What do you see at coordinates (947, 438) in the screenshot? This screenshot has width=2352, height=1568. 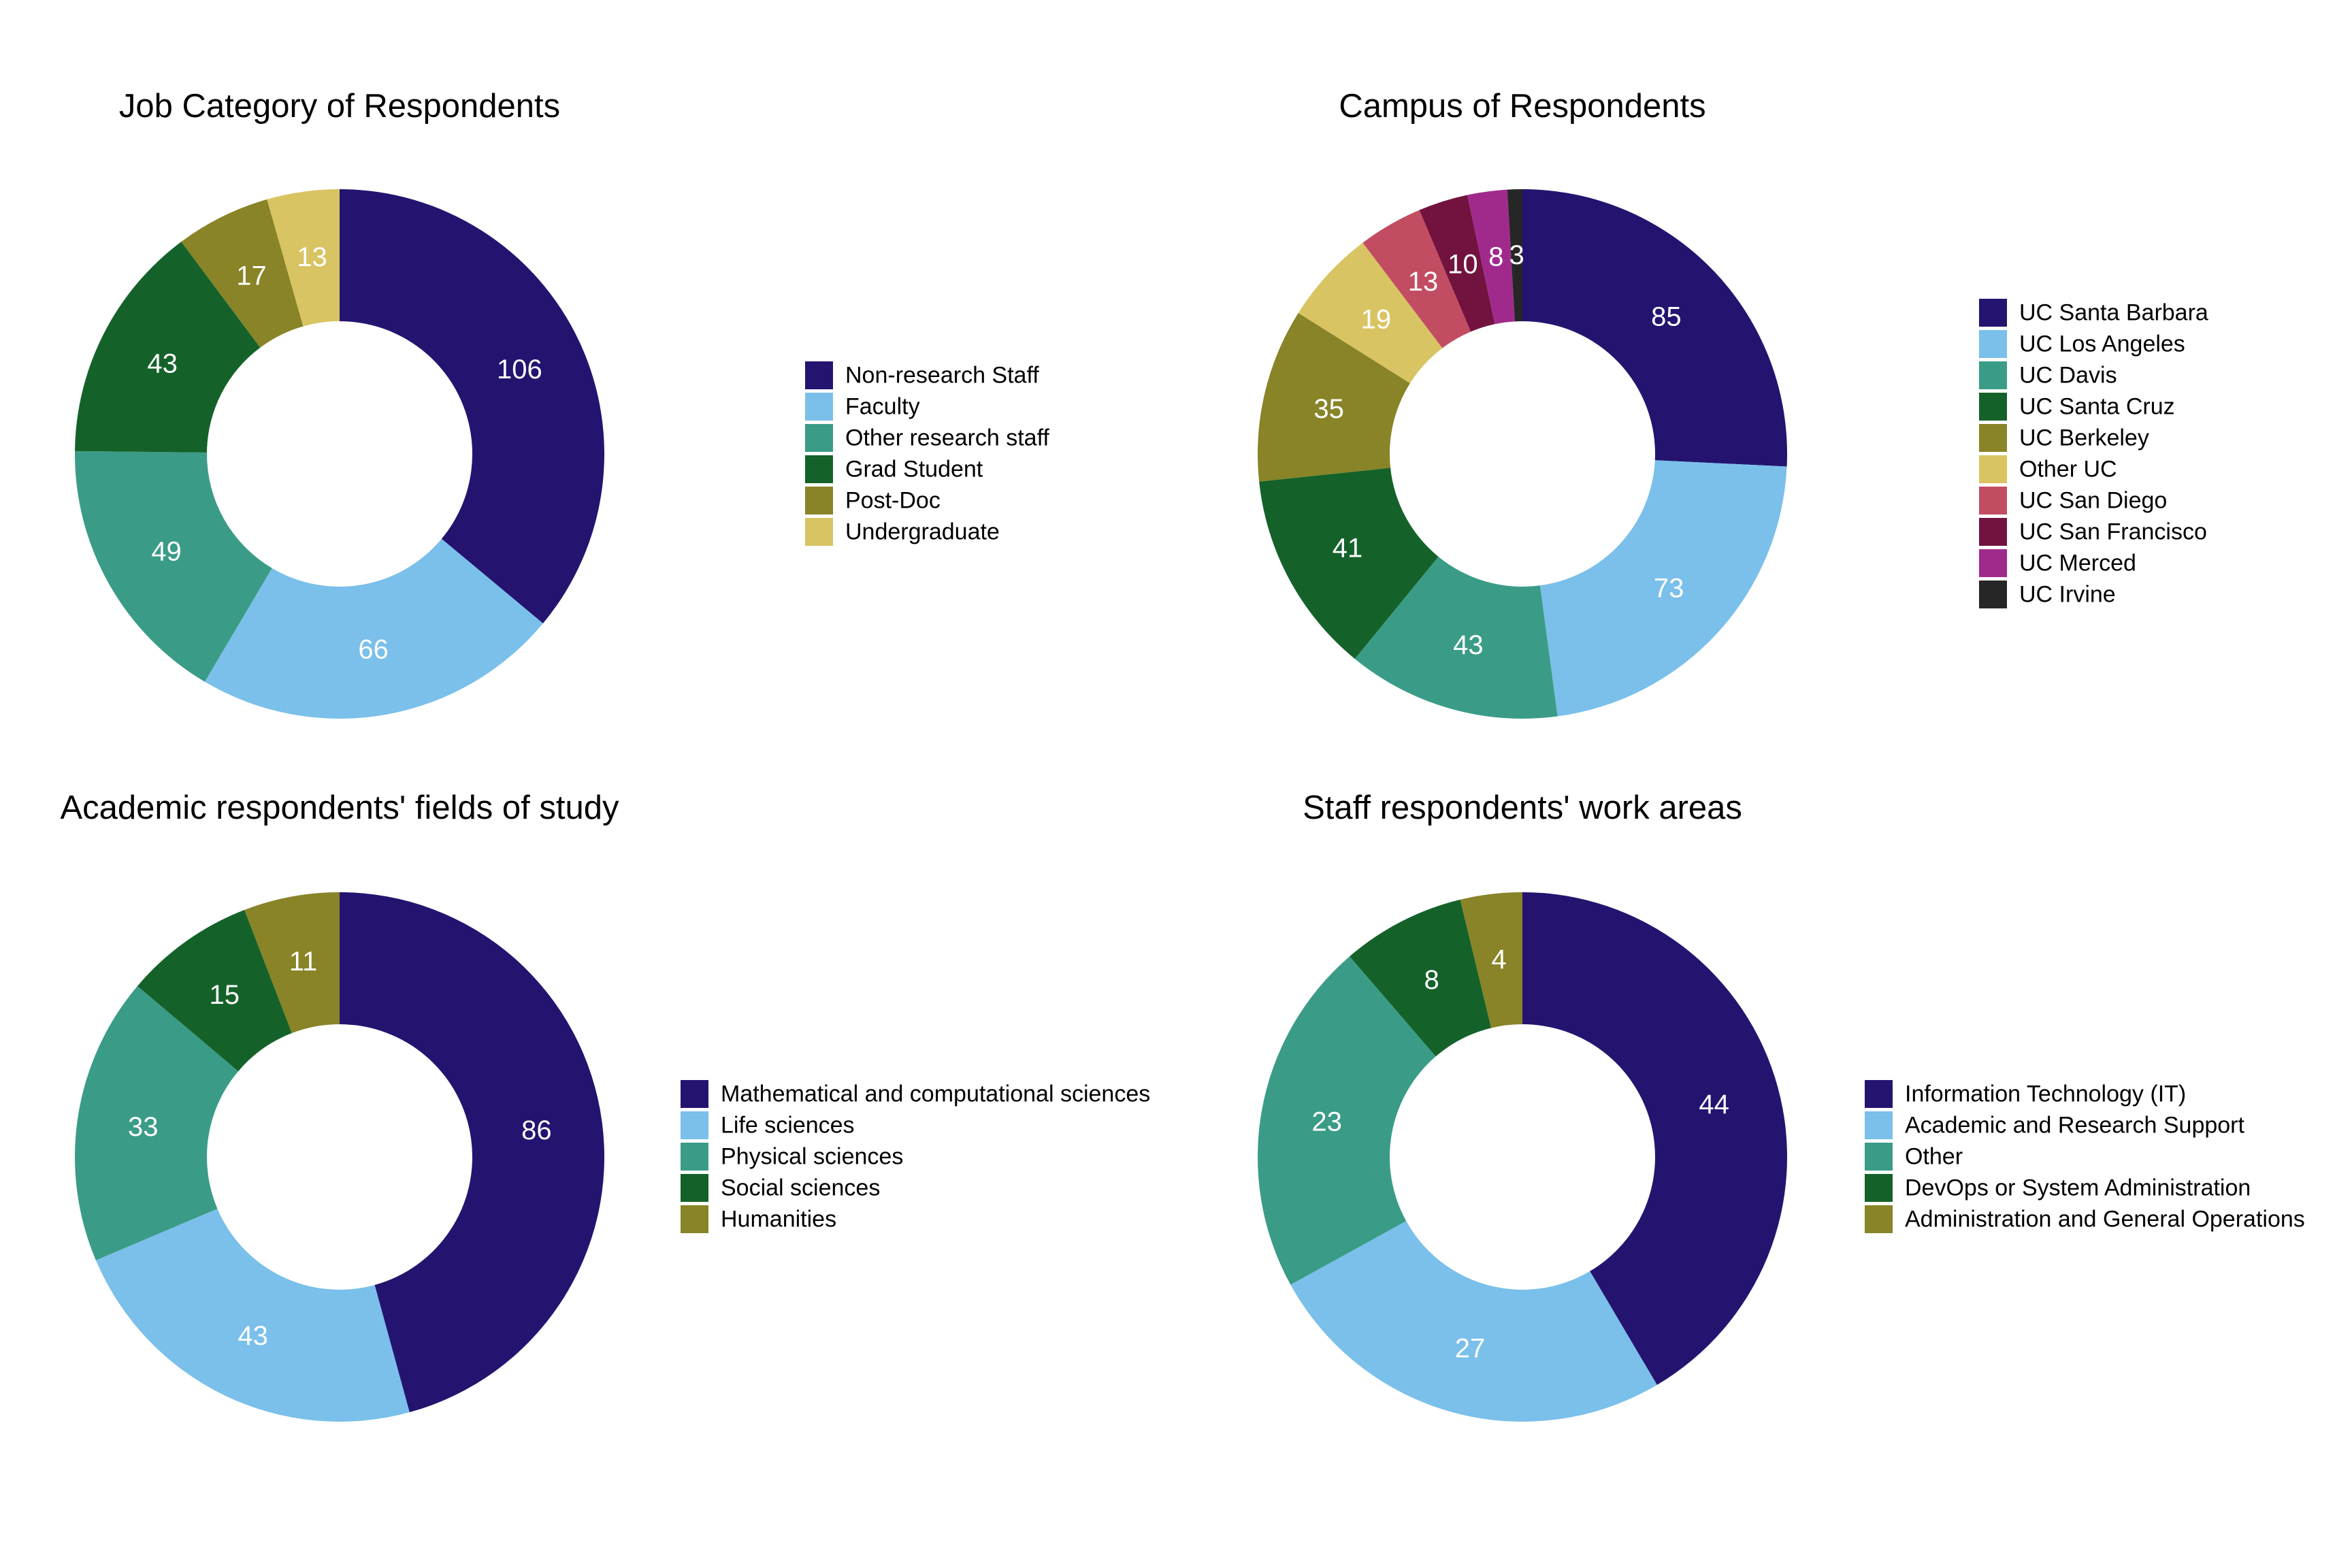 I see `legend-label: Other research staff` at bounding box center [947, 438].